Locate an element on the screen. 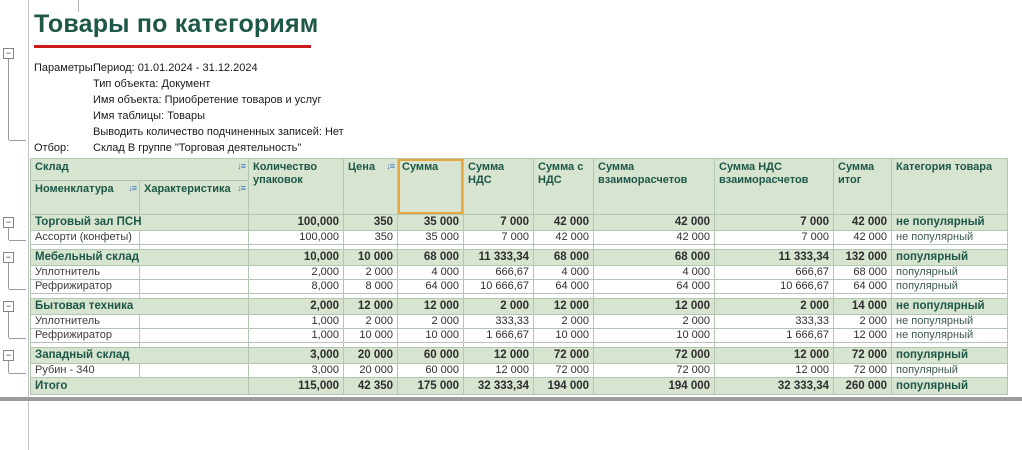 This screenshot has height=450, width=1022. column-header-sum-nds-vzaimoraschetov: Сумма НДС взаиморасчетов is located at coordinates (774, 186).